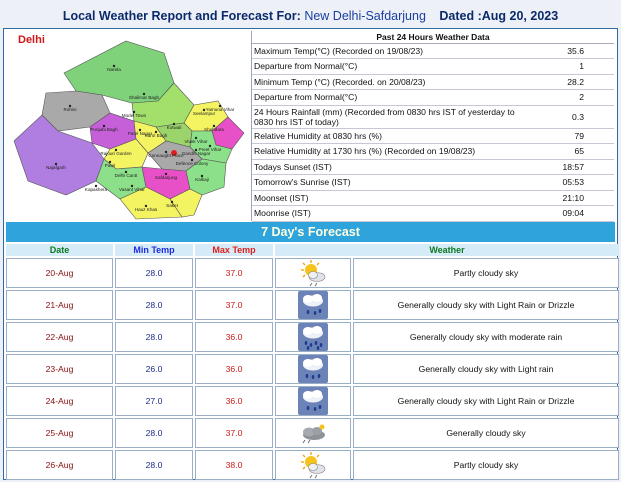  What do you see at coordinates (144, 97) in the screenshot?
I see `district-label: Shalimar Bagh` at bounding box center [144, 97].